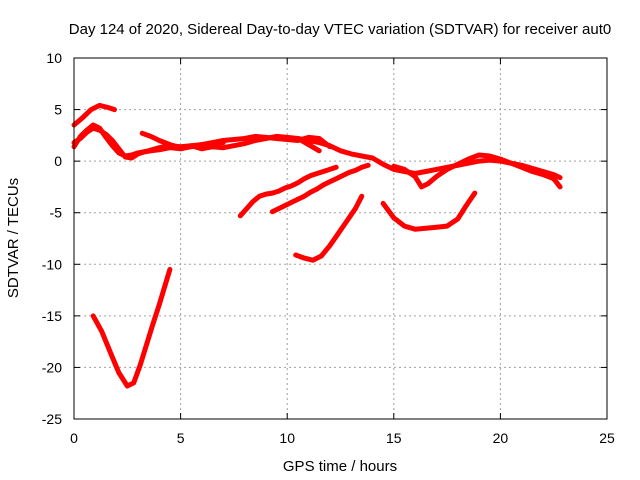 Image resolution: width=640 pixels, height=480 pixels. I want to click on y-tick-label: -15, so click(52, 316).